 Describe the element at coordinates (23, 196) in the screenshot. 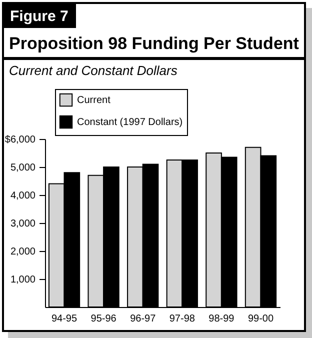

I see `y-tick-label: 4,000` at that location.